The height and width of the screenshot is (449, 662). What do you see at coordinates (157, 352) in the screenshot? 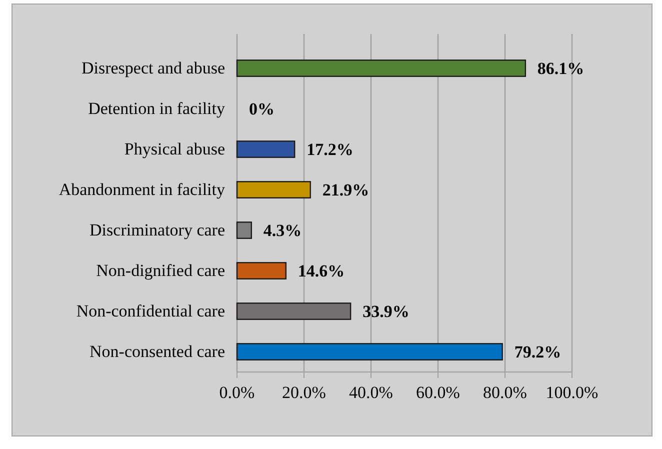
I see `y-tick-label: Non-consented care` at bounding box center [157, 352].